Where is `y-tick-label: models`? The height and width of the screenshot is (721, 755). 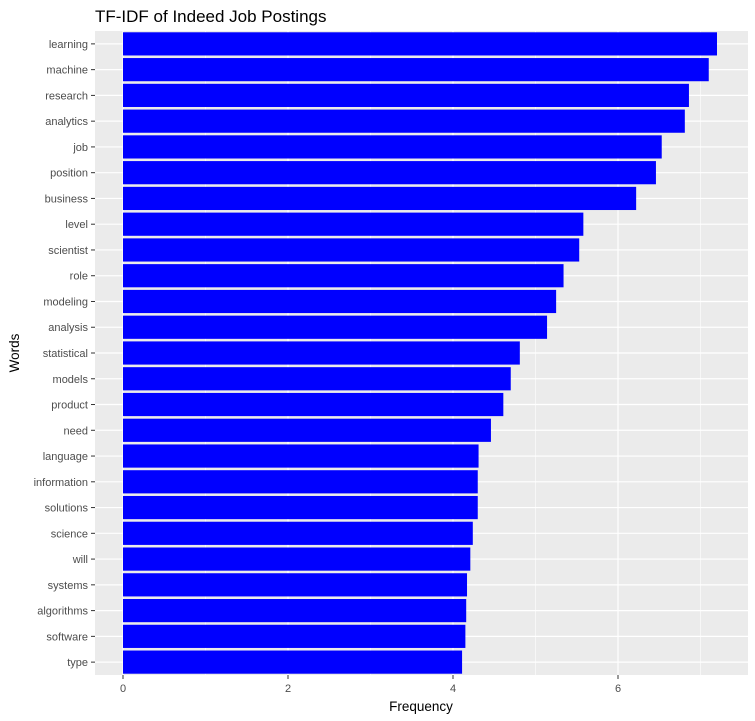
y-tick-label: models is located at coordinates (71, 380).